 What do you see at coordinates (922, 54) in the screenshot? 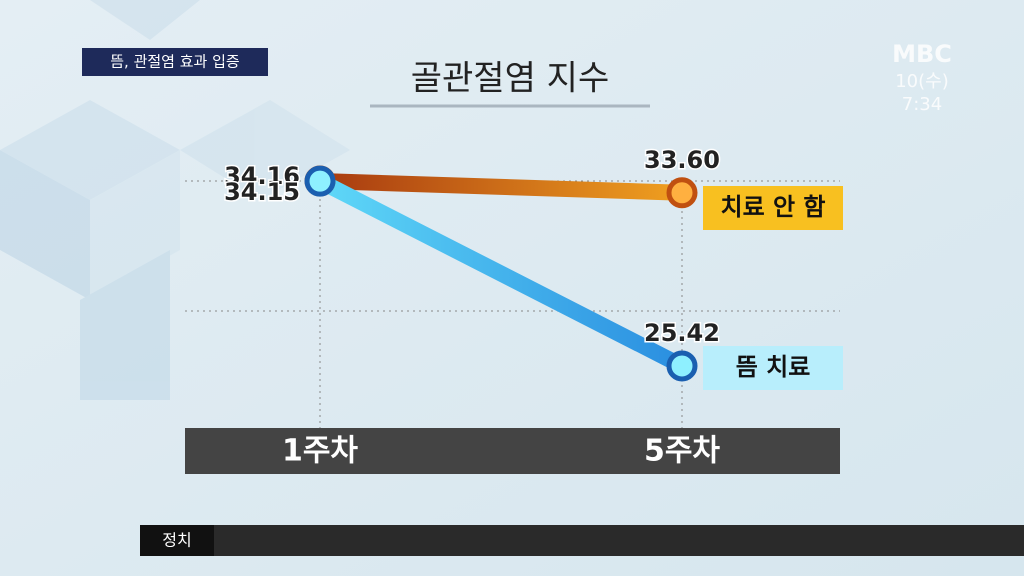
I see `channel-logo: MBC` at bounding box center [922, 54].